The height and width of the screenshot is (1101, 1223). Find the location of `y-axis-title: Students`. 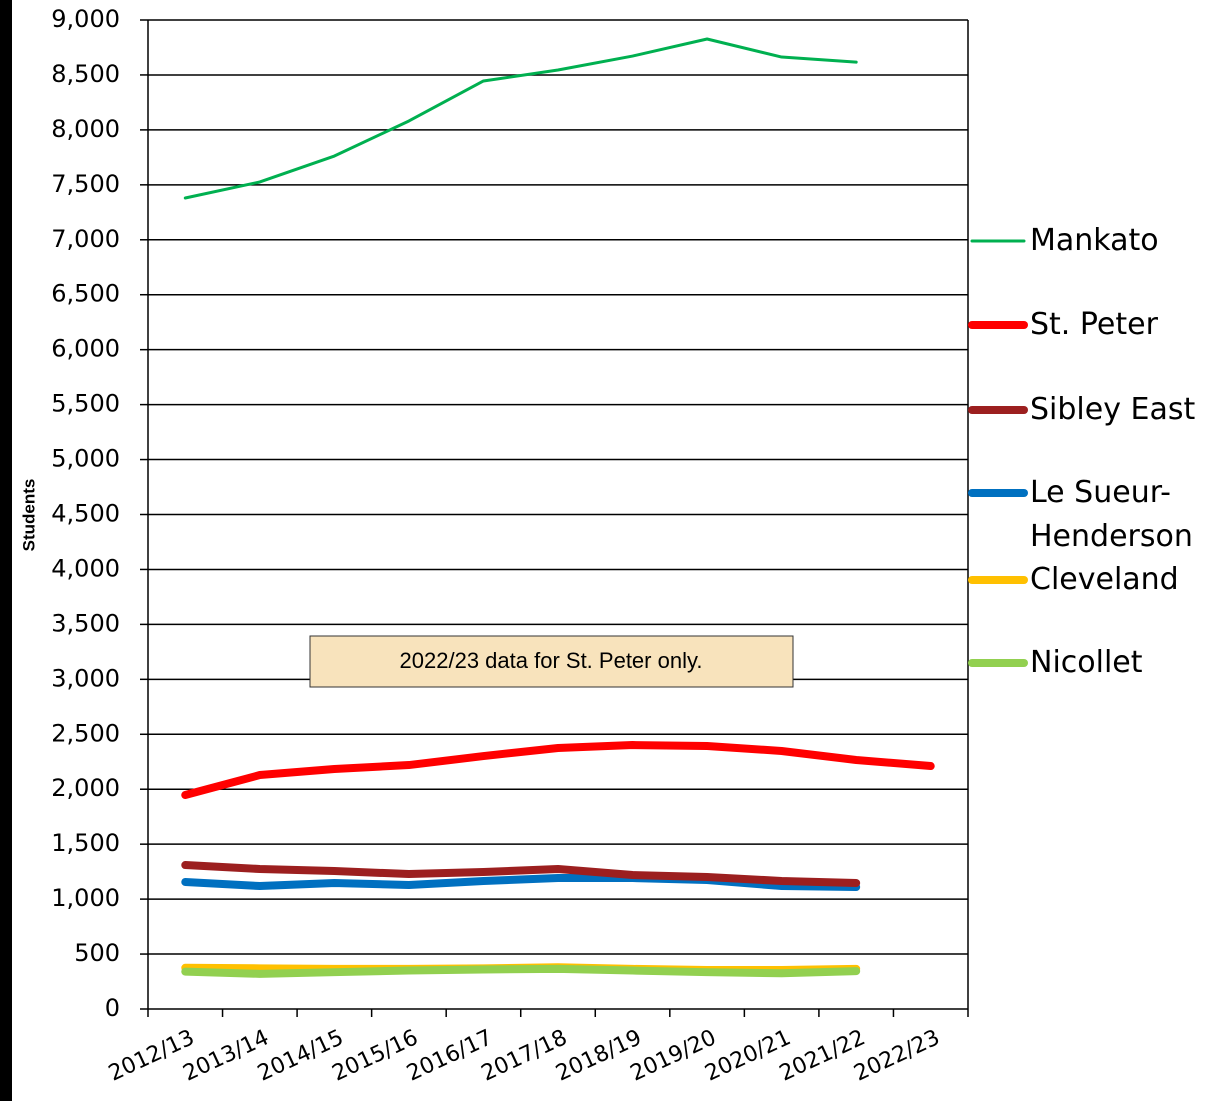

y-axis-title: Students is located at coordinates (28, 515).